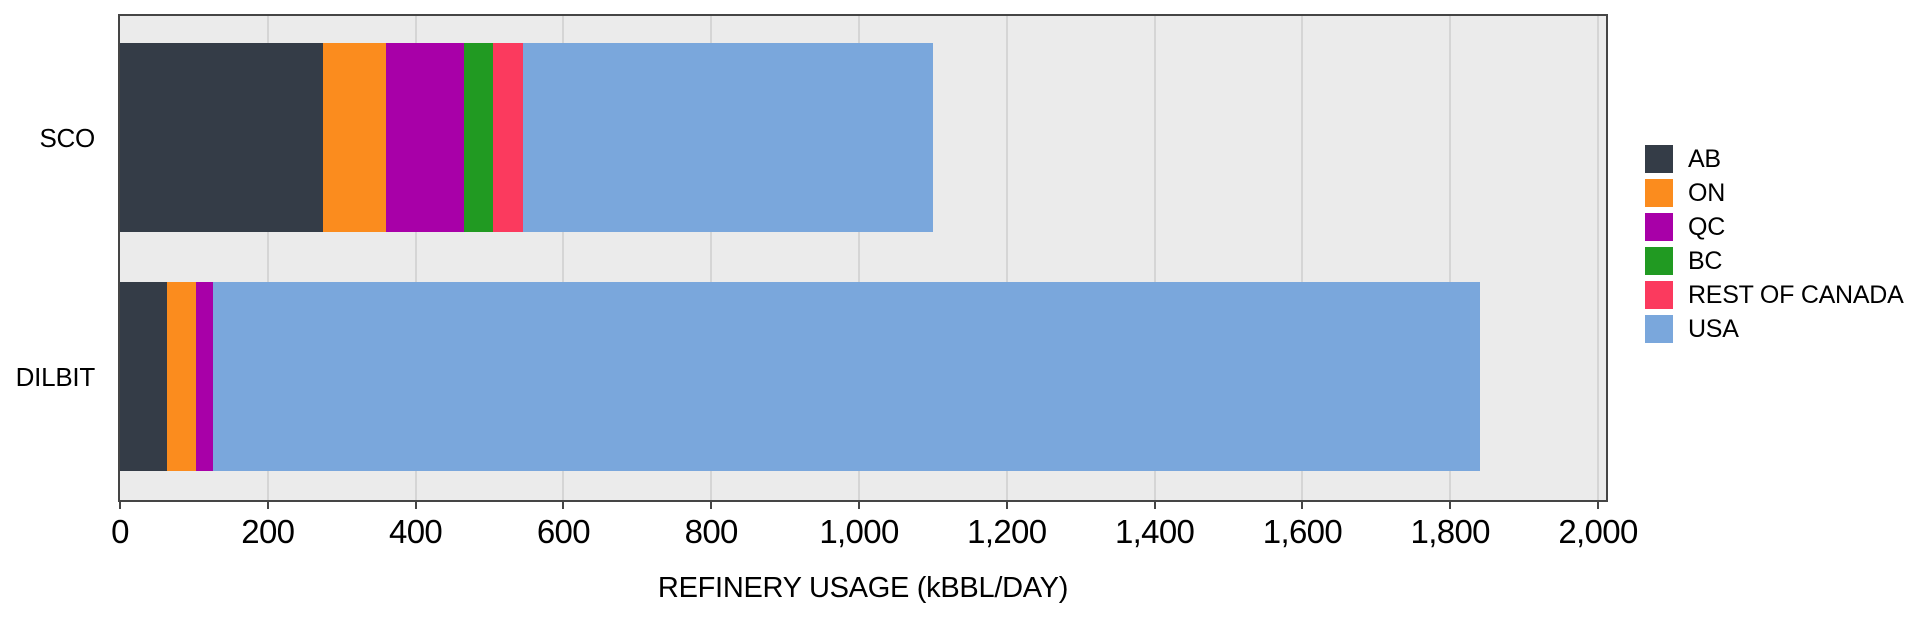 The height and width of the screenshot is (619, 1920). Describe the element at coordinates (727, 137) in the screenshot. I see `bar-segment-usa-sco` at that location.